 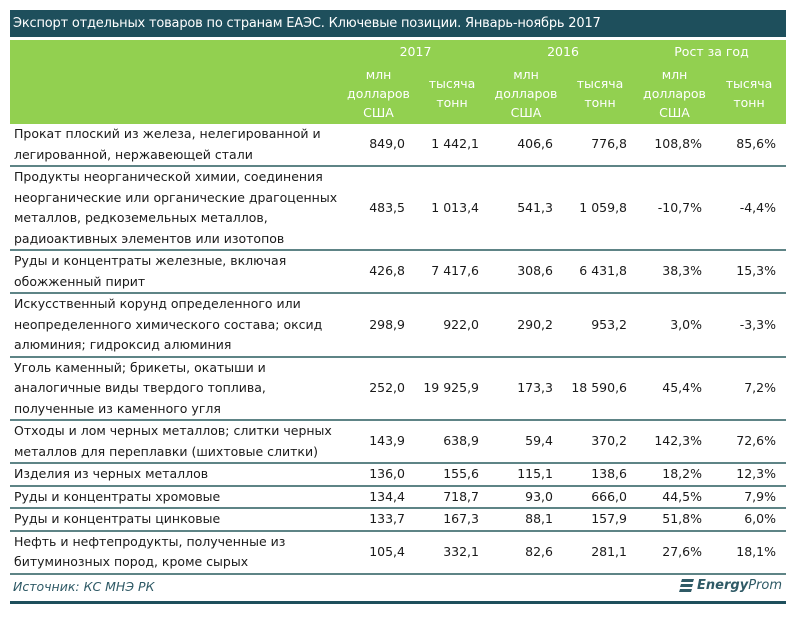 I want to click on cell-value: -10,7%, so click(x=674, y=208).